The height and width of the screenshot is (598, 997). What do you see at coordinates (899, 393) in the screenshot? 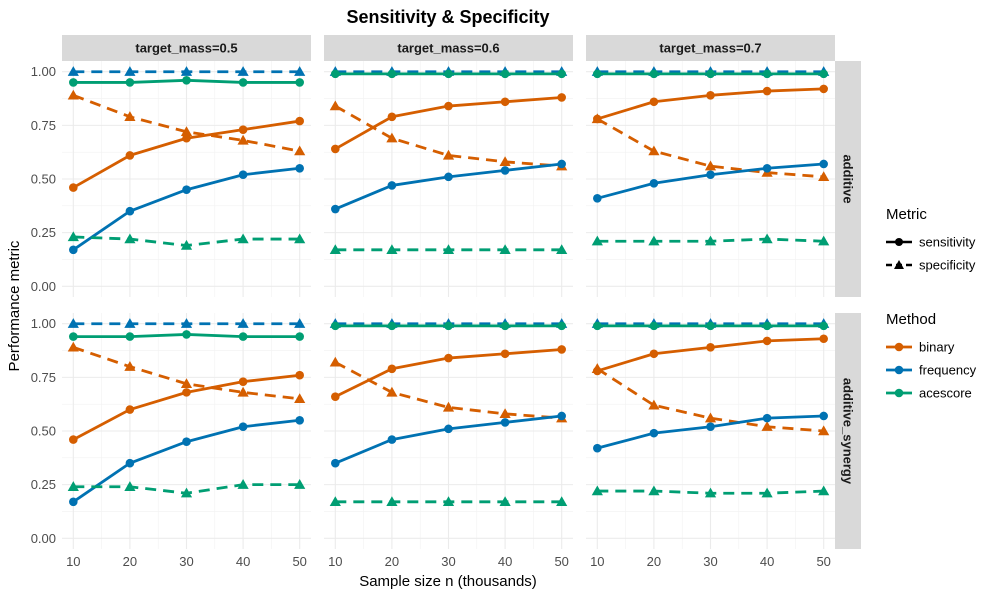
I see `legend-key-shape` at bounding box center [899, 393].